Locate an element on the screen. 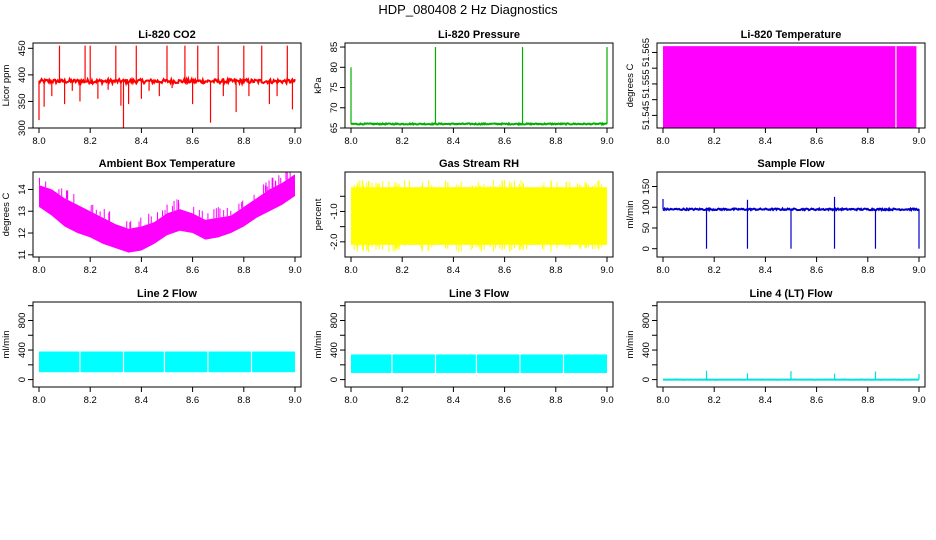 Image resolution: width=936 pixels, height=540 pixels. page-title: HDP_080408 2 Hz Diagnostics is located at coordinates (468, 9).